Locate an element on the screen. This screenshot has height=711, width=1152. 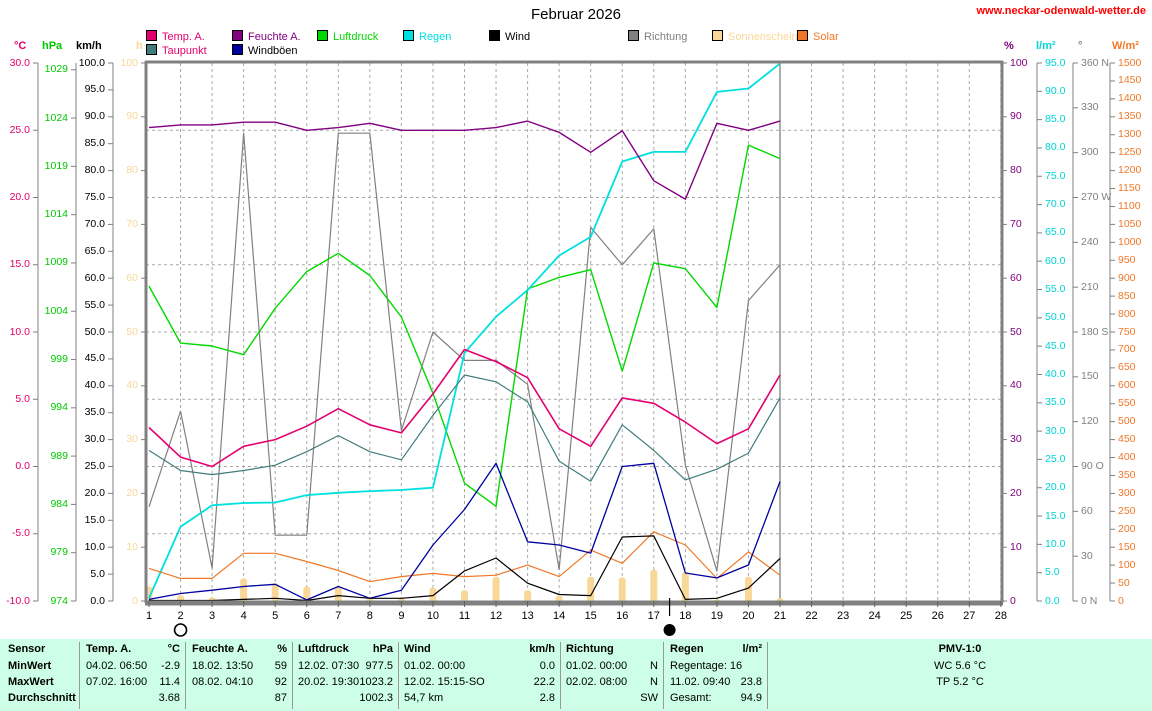
axis-tick-label: 0 N is located at coordinates (1089, 600).